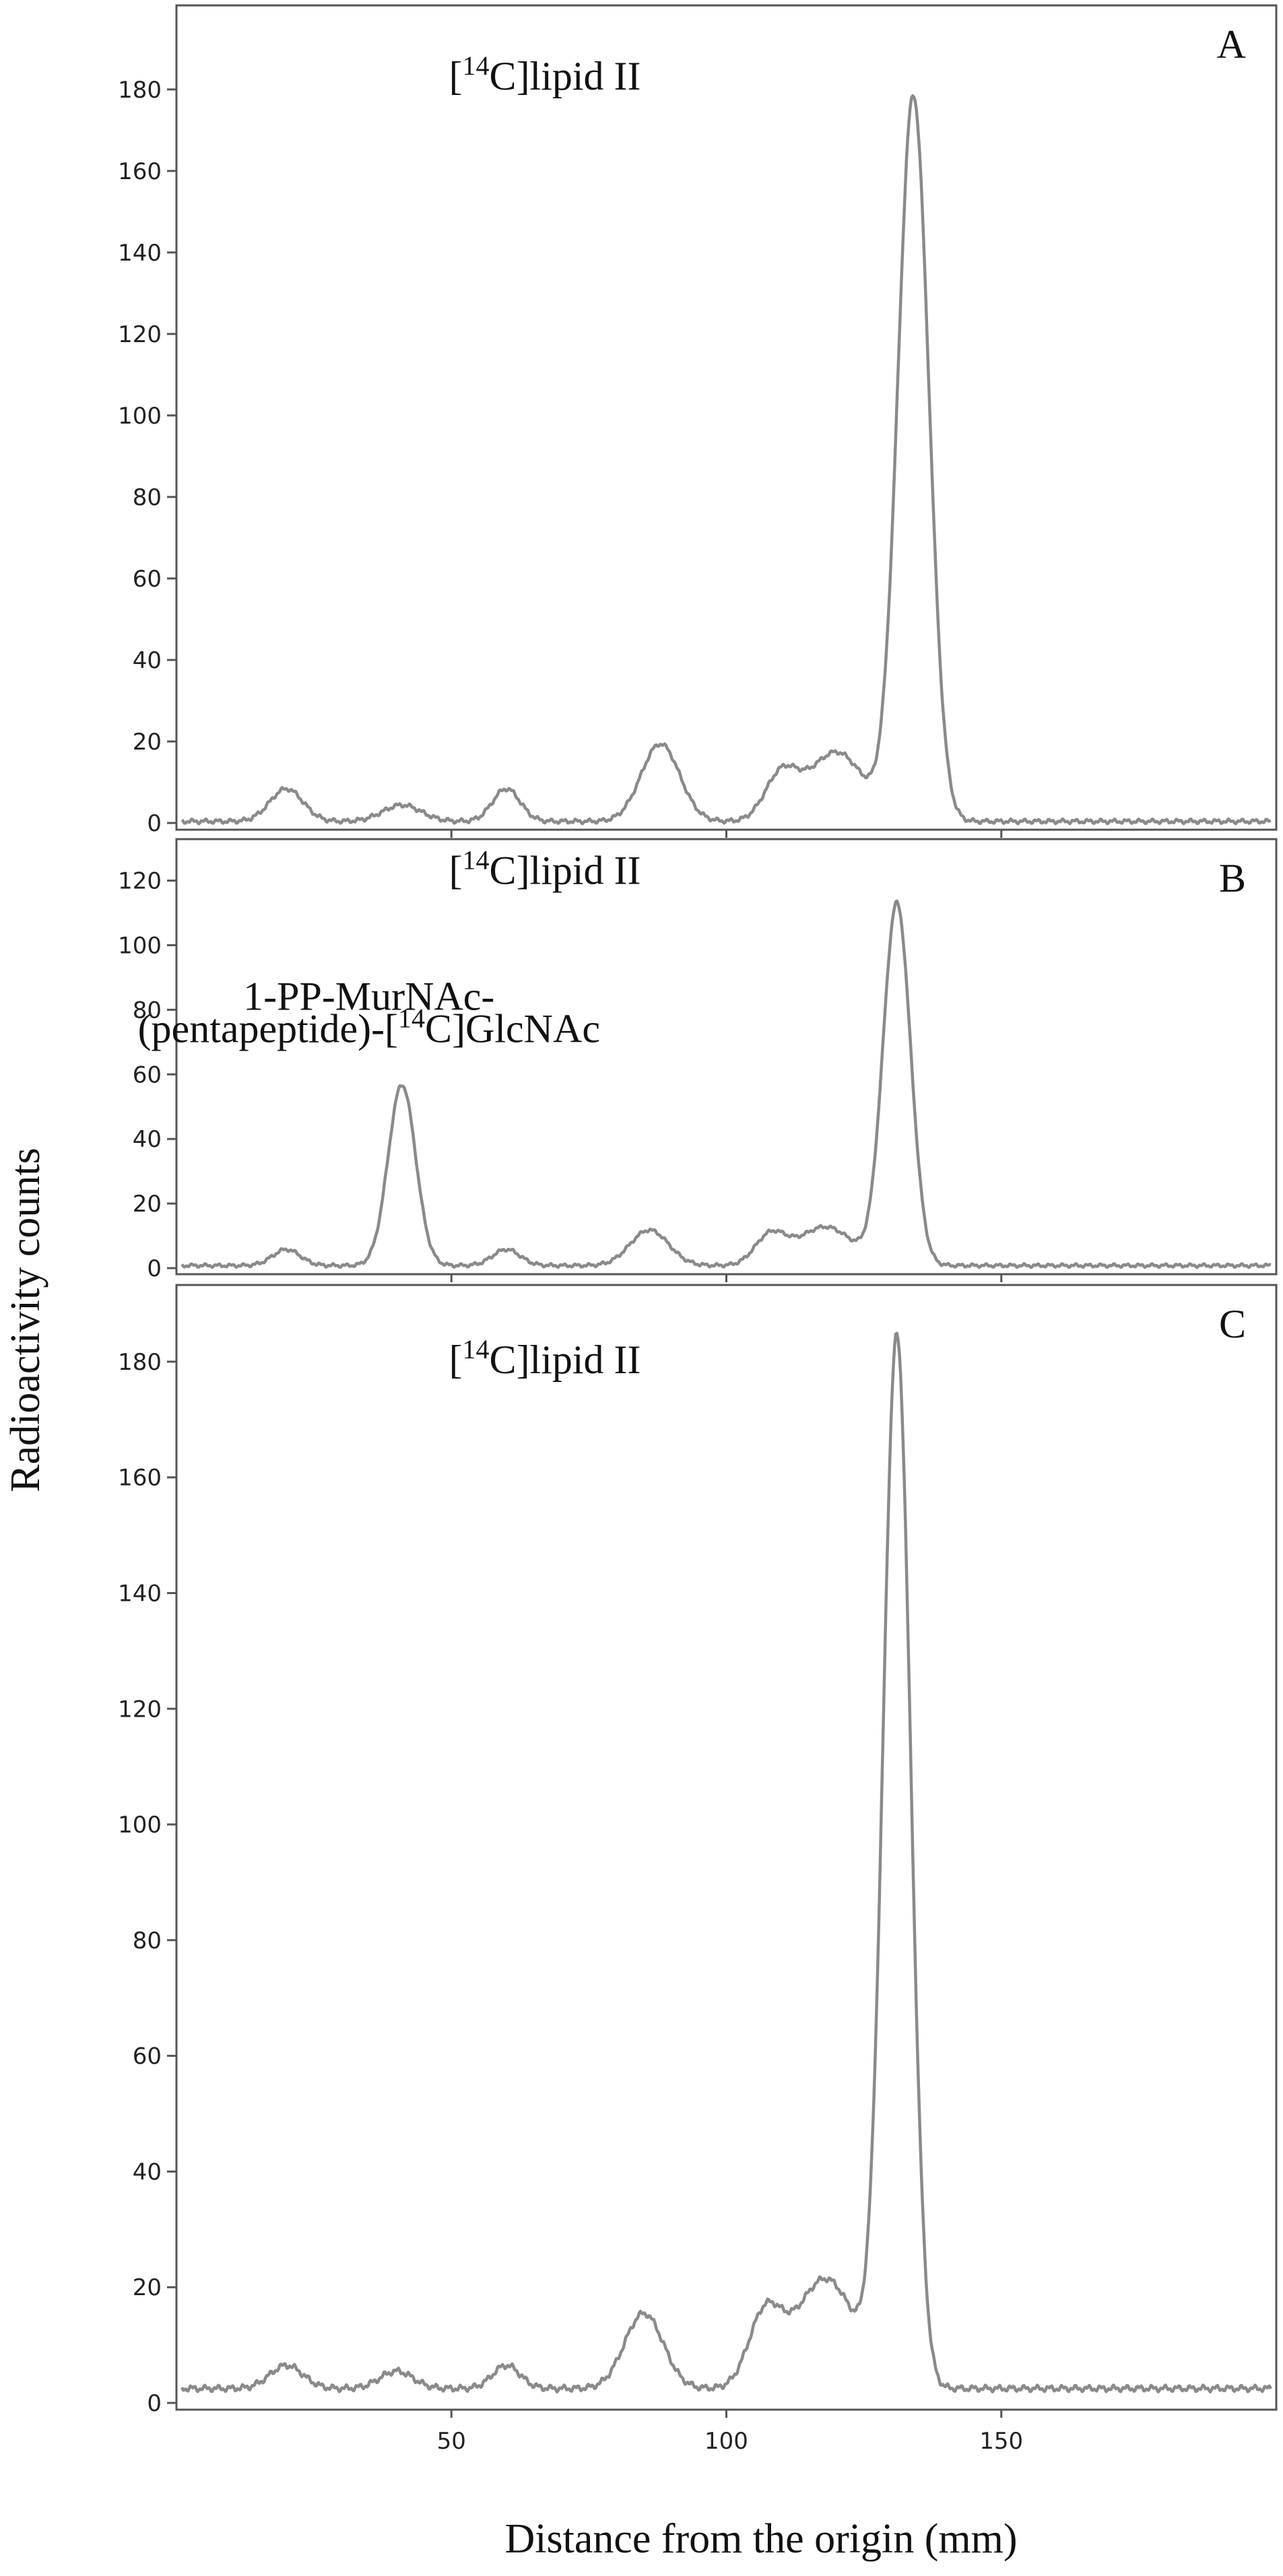 The height and width of the screenshot is (2576, 1283). Describe the element at coordinates (761, 2539) in the screenshot. I see `x-axis-label: Distance from the origin (mm)` at that location.